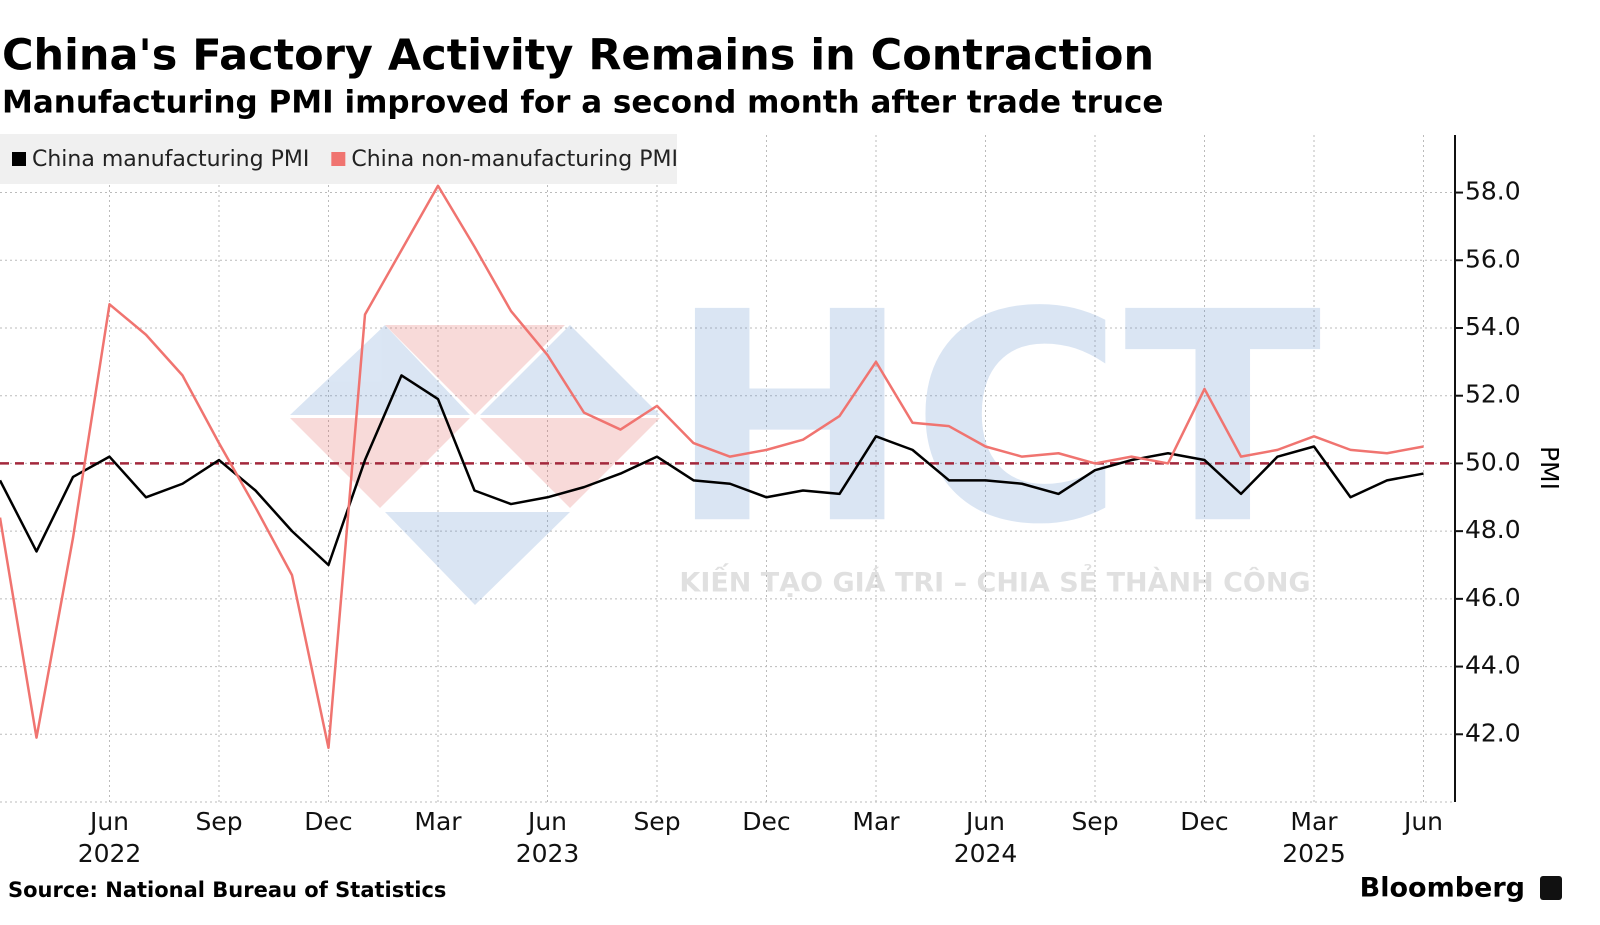 This screenshot has width=1600, height=925. Describe the element at coordinates (986, 853) in the screenshot. I see `x-year-label: 2024` at that location.